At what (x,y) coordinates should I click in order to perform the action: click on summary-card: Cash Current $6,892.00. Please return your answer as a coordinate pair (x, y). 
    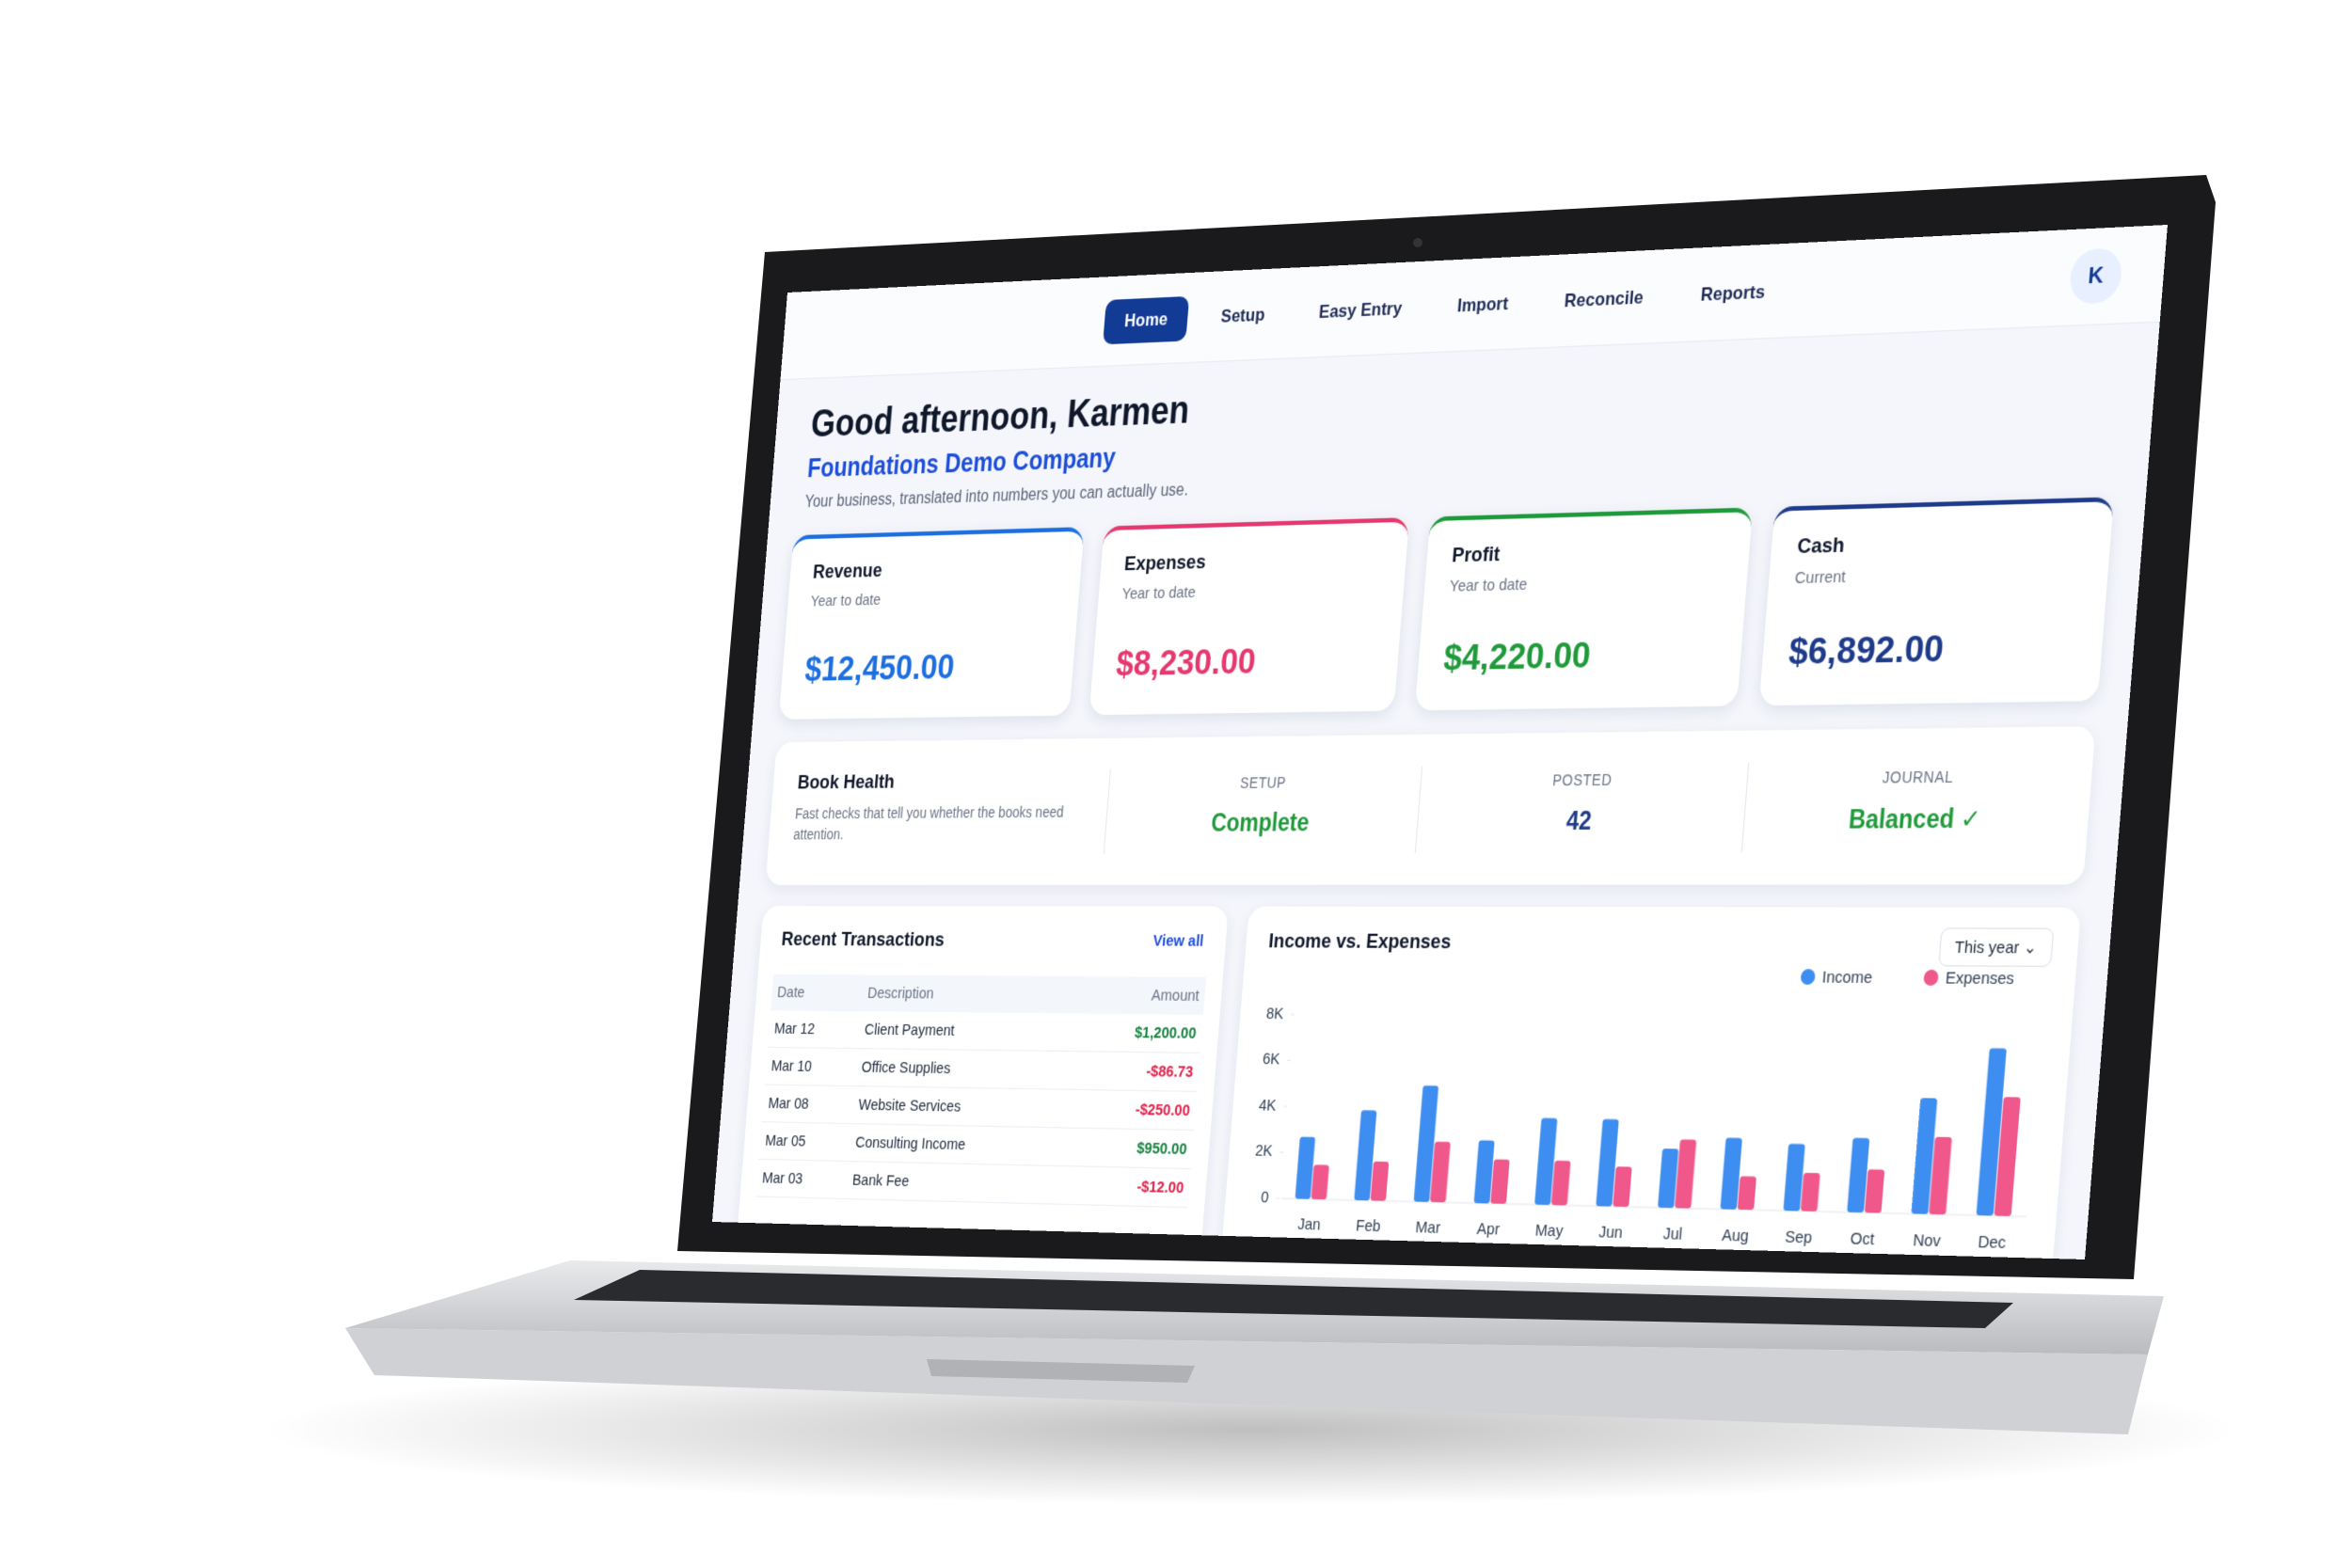
    Looking at the image, I should click on (1936, 601).